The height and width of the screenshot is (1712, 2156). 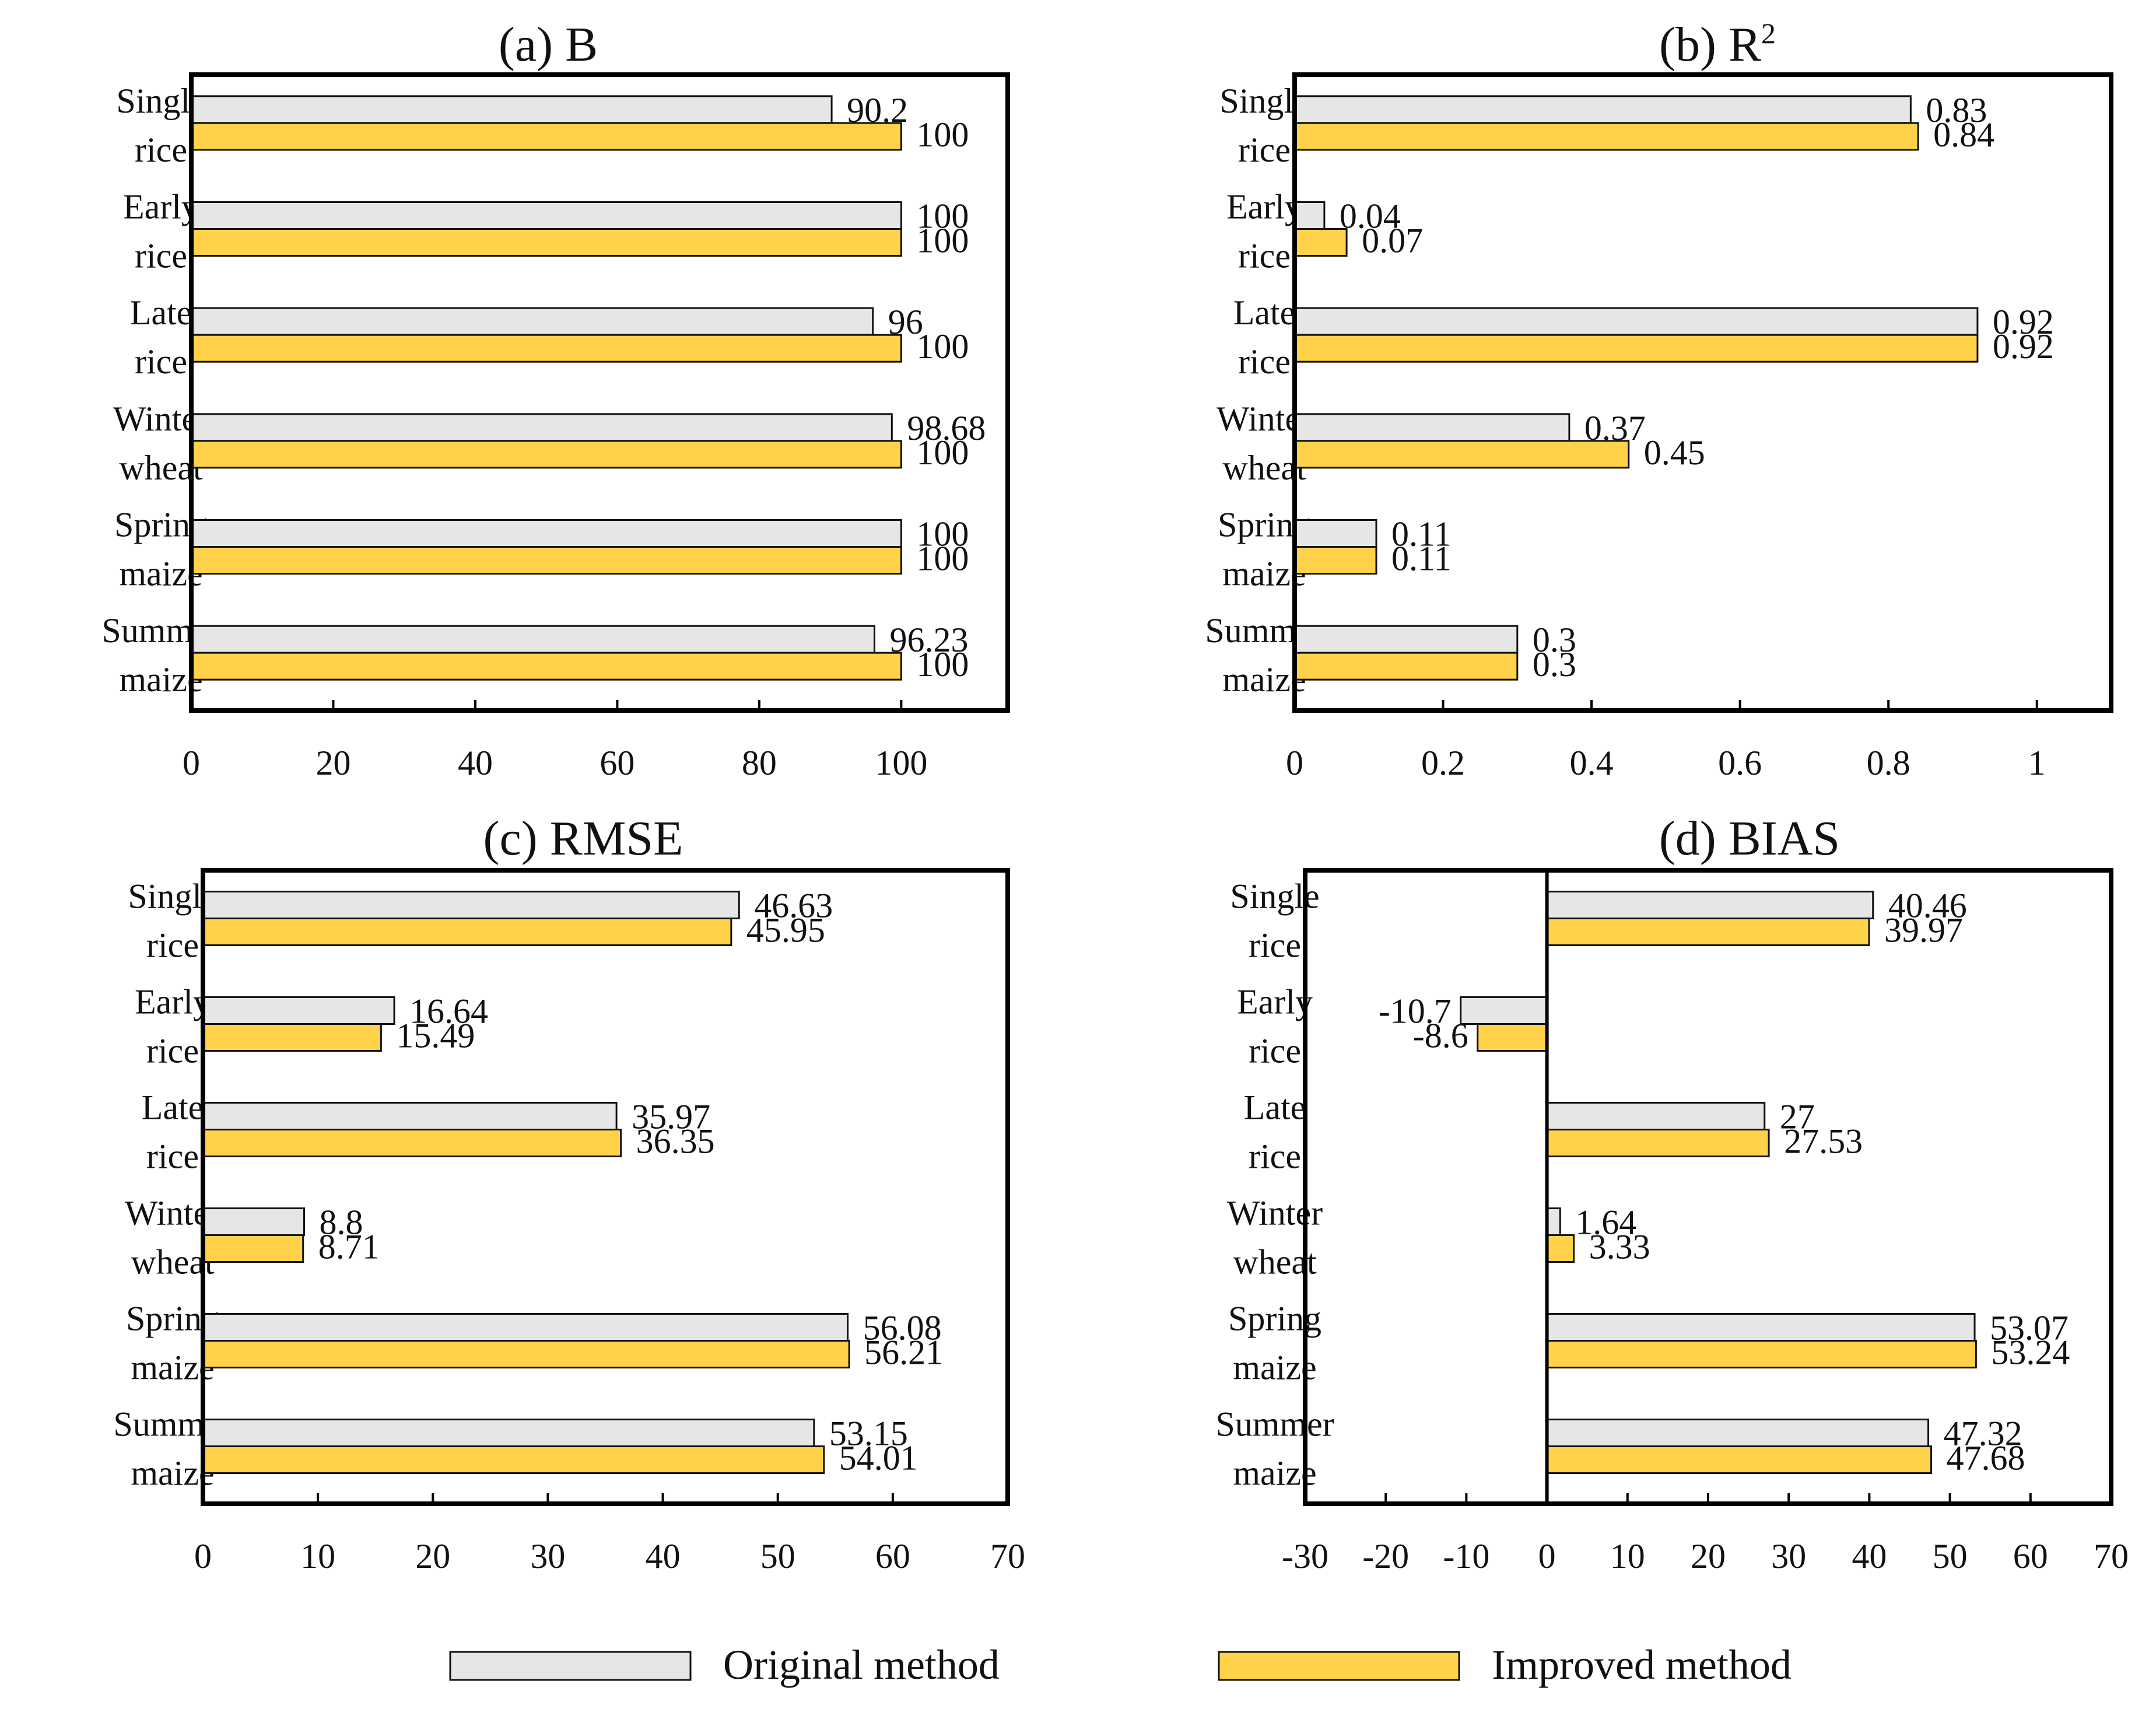 What do you see at coordinates (868, 1434) in the screenshot?
I see `data-label: 53.15` at bounding box center [868, 1434].